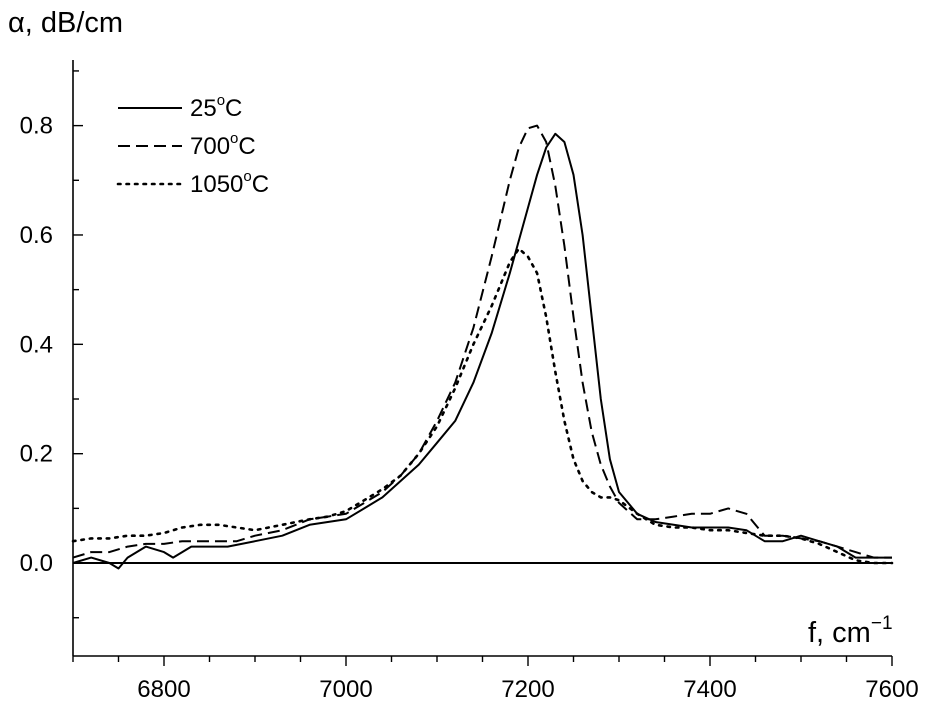 The image size is (946, 724). I want to click on x-tick-label: 7600, so click(891, 689).